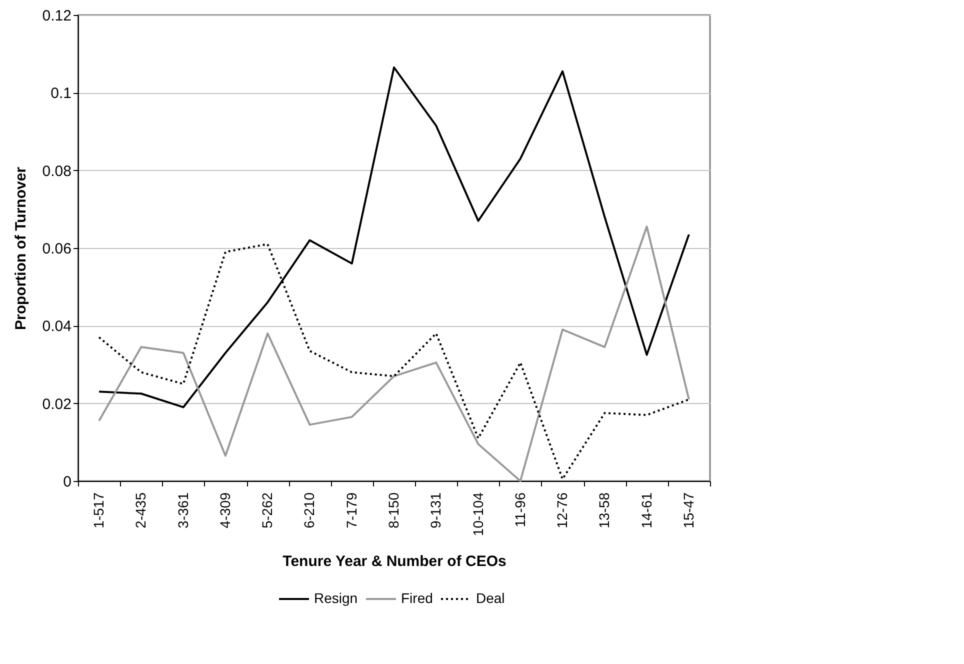  What do you see at coordinates (646, 510) in the screenshot?
I see `x-tick-label: 14-61` at bounding box center [646, 510].